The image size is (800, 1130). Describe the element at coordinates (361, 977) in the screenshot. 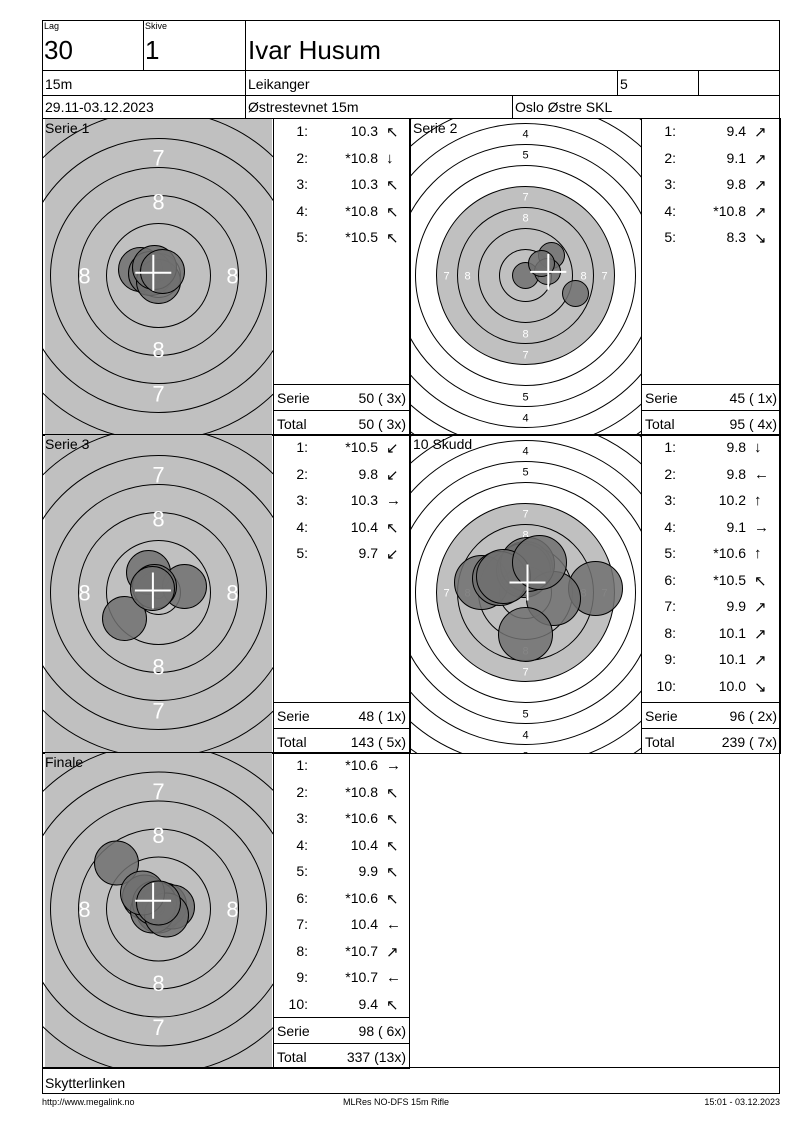

I see `shot-value: *10.7` at that location.